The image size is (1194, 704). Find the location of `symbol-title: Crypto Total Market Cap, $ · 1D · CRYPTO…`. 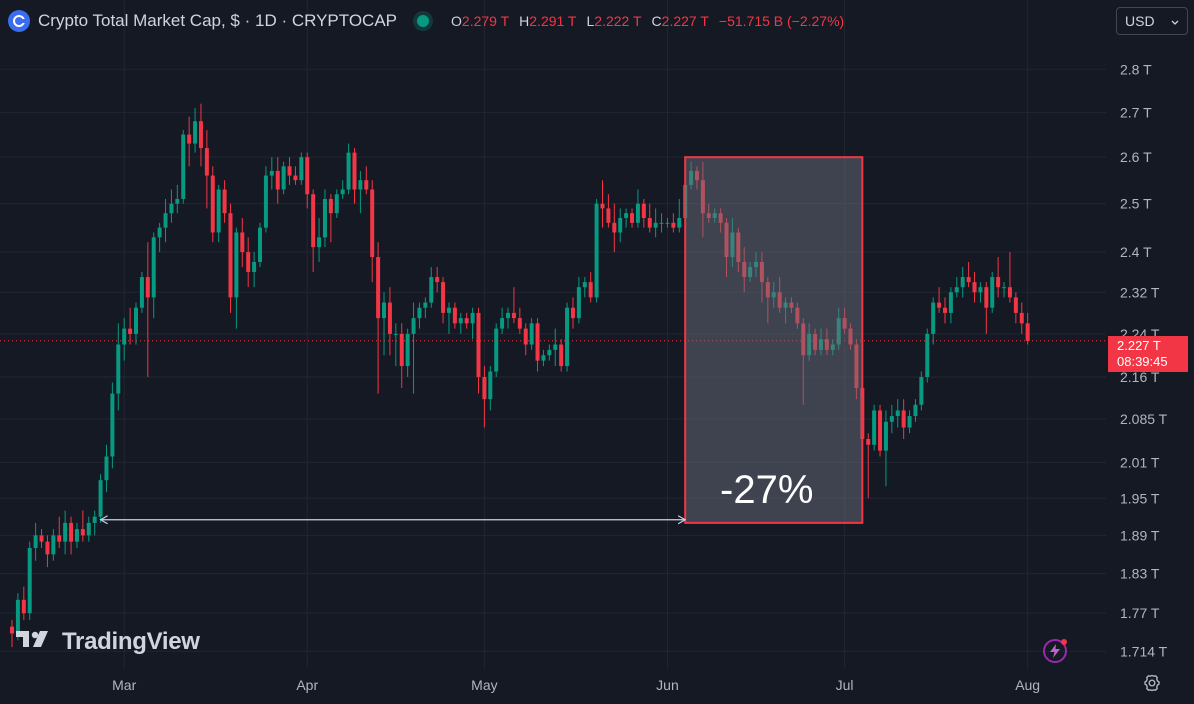

symbol-title: Crypto Total Market Cap, $ · 1D · CRYPTO… is located at coordinates (218, 20).